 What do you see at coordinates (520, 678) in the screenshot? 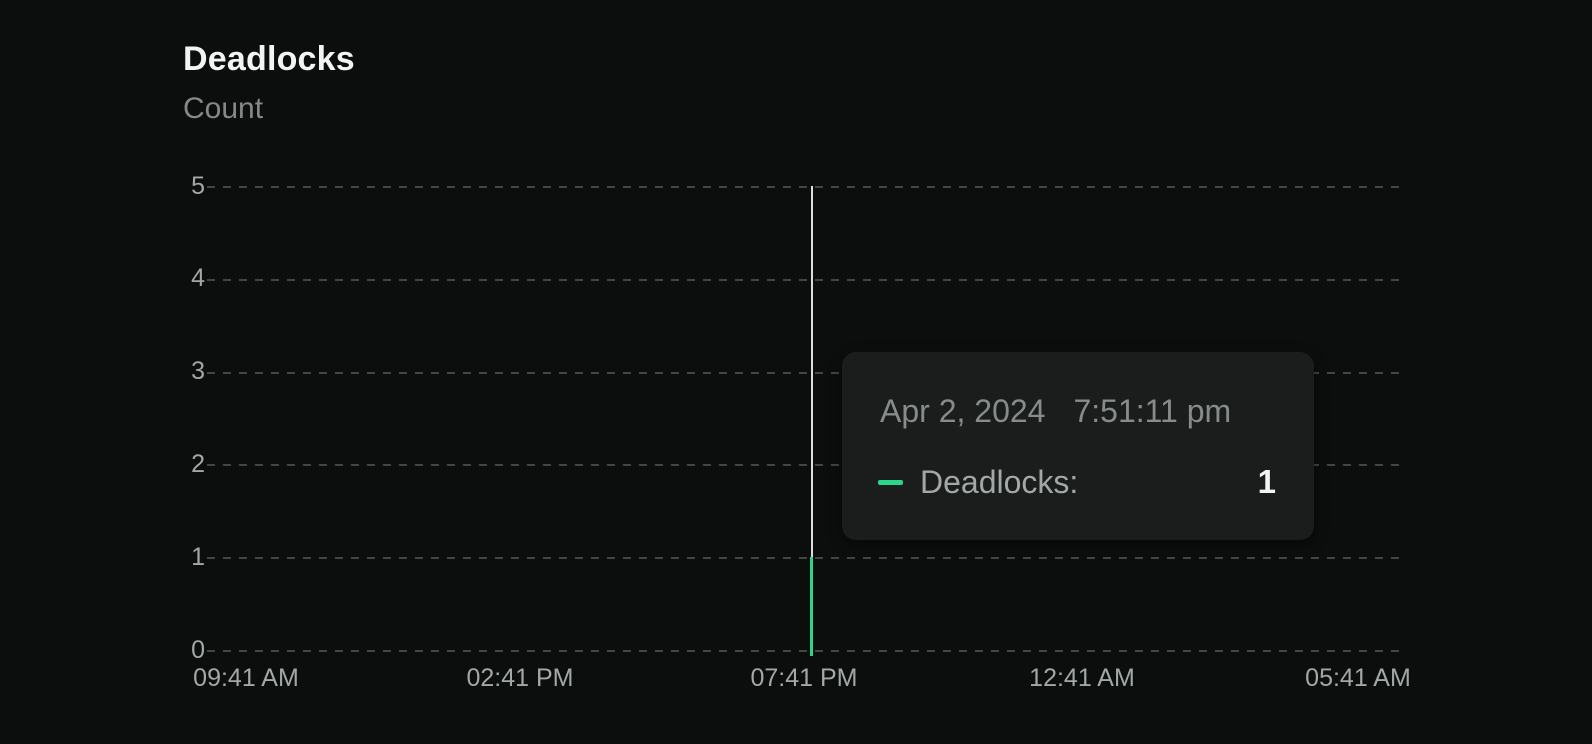
I see `x-tick-label: 02:41 PM` at bounding box center [520, 678].